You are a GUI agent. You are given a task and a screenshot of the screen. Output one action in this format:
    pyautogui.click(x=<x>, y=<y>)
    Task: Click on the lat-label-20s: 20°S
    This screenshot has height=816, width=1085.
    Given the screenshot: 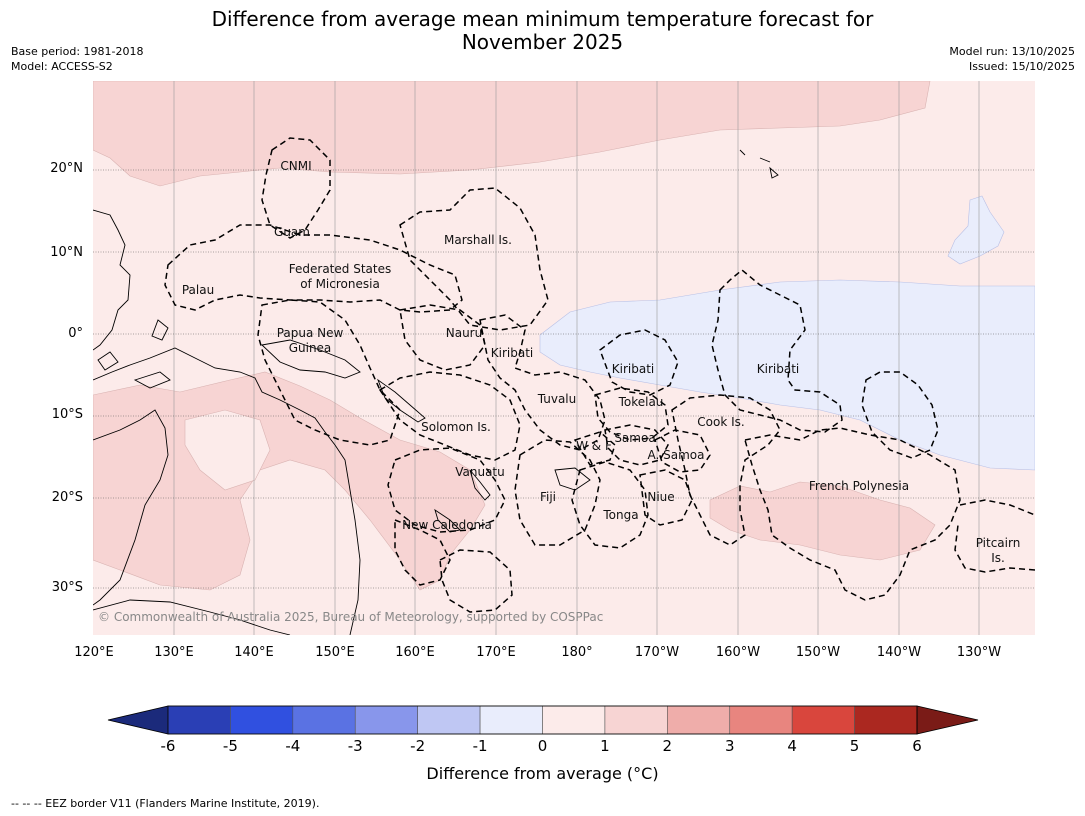 What is the action you would take?
    pyautogui.click(x=67, y=497)
    